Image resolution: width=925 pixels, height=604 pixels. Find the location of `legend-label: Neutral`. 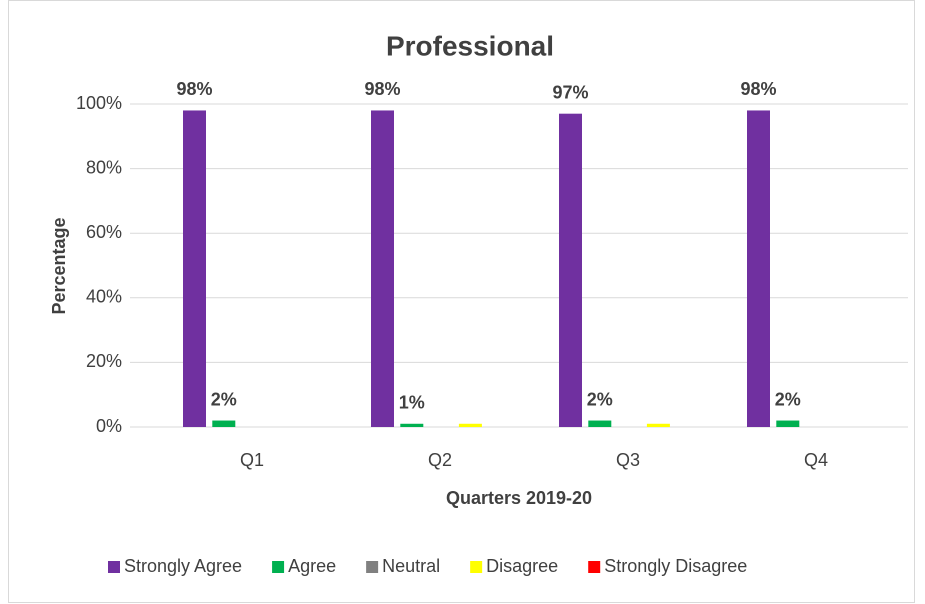

legend-label: Neutral is located at coordinates (411, 566).